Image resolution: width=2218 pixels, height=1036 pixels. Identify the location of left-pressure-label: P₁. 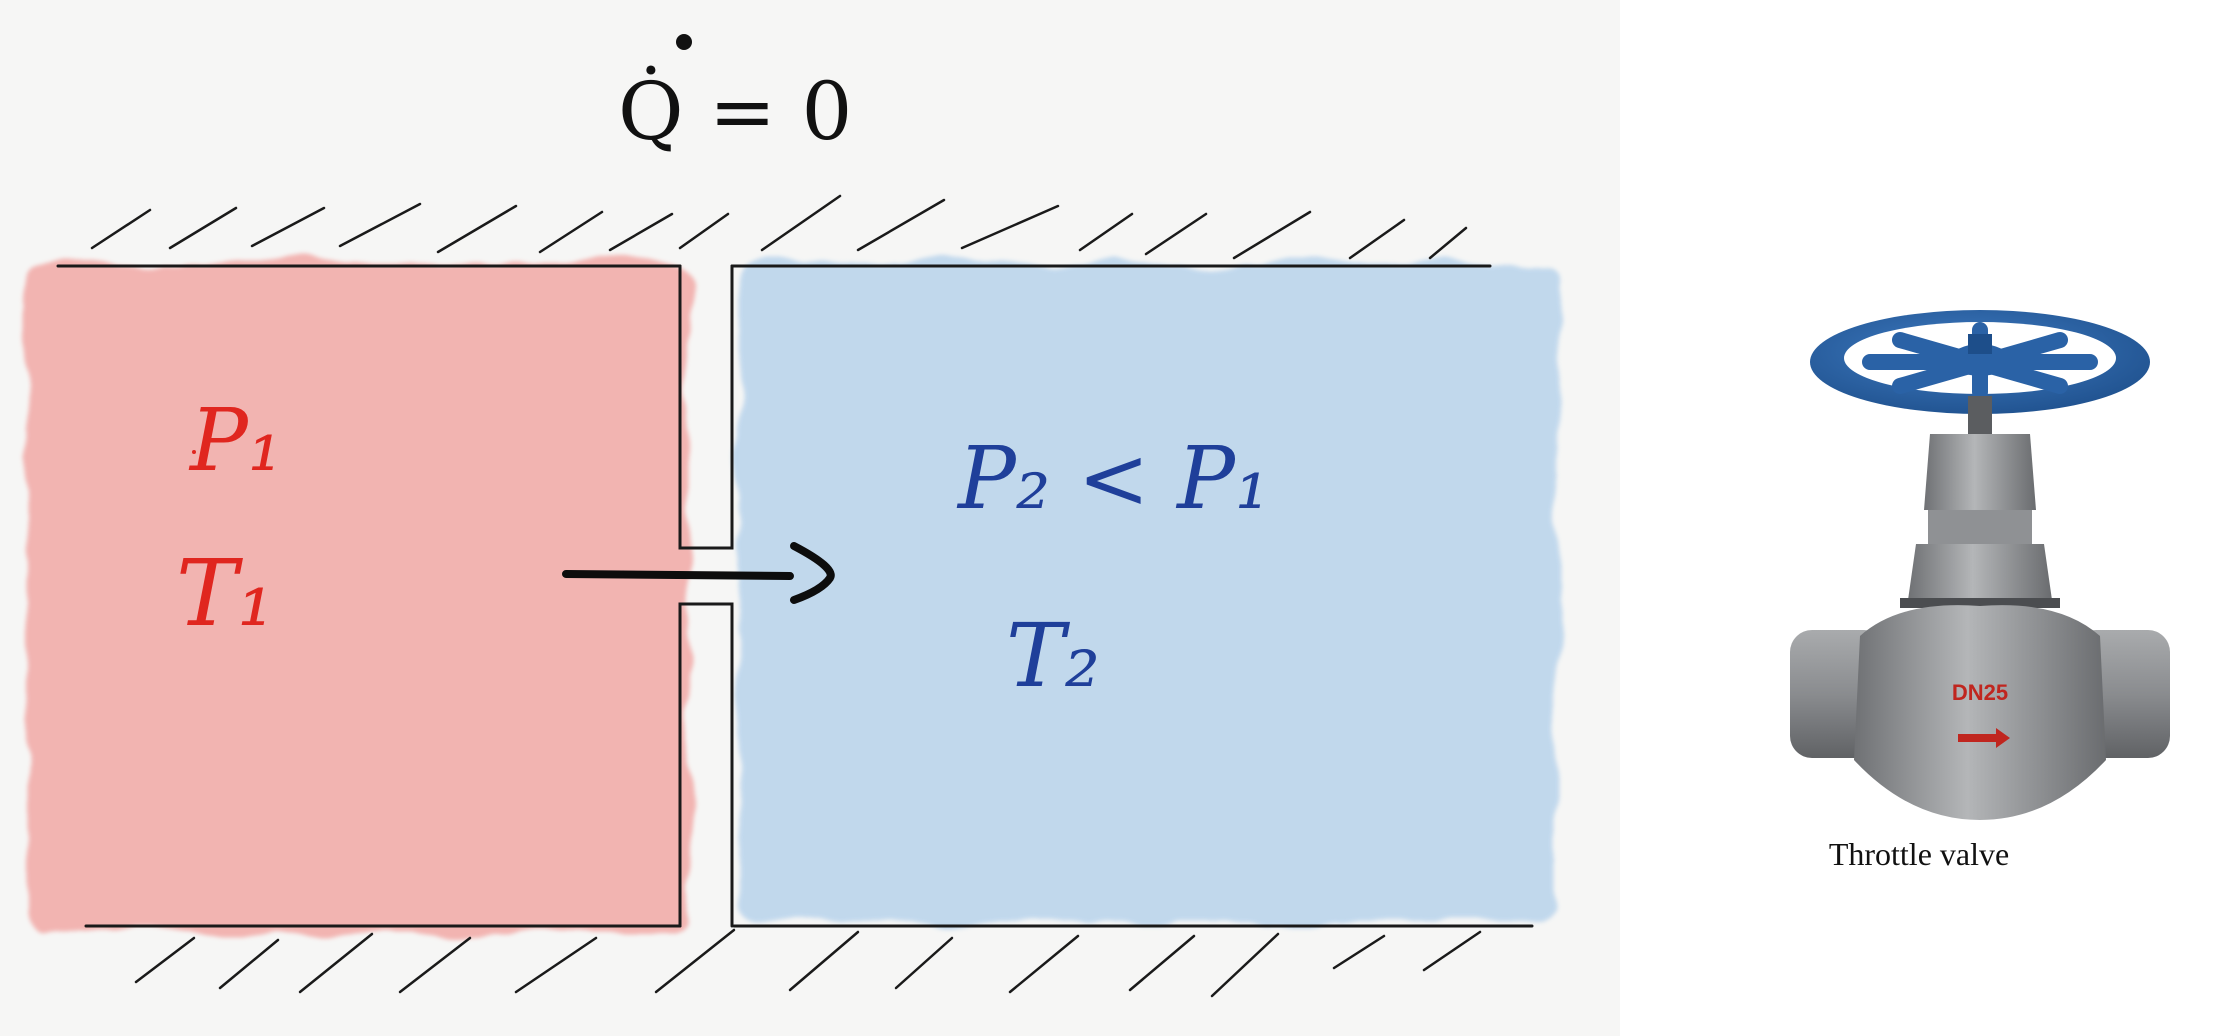
(236, 441).